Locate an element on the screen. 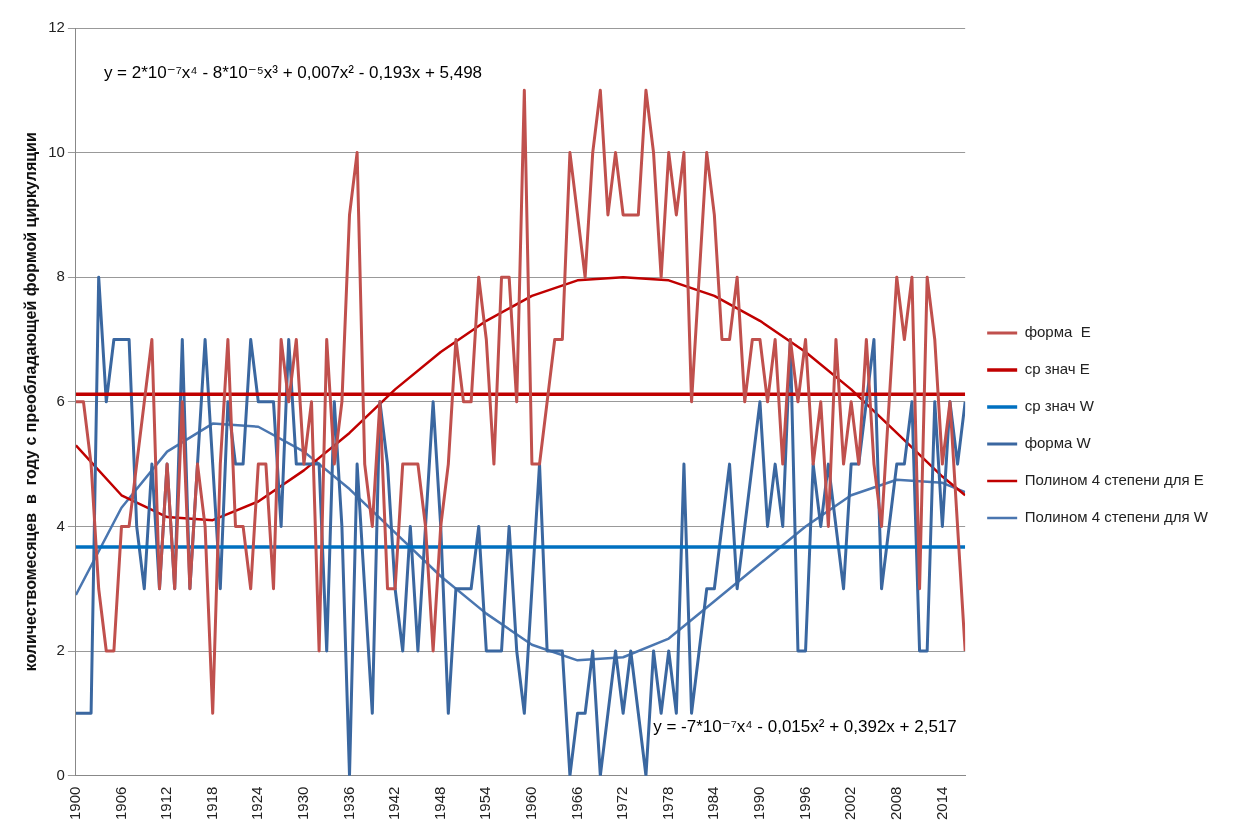  annotation: y = -7*10⁻⁷x⁴ - 0,015x² + 0,392x + 2,517 is located at coordinates (805, 727).